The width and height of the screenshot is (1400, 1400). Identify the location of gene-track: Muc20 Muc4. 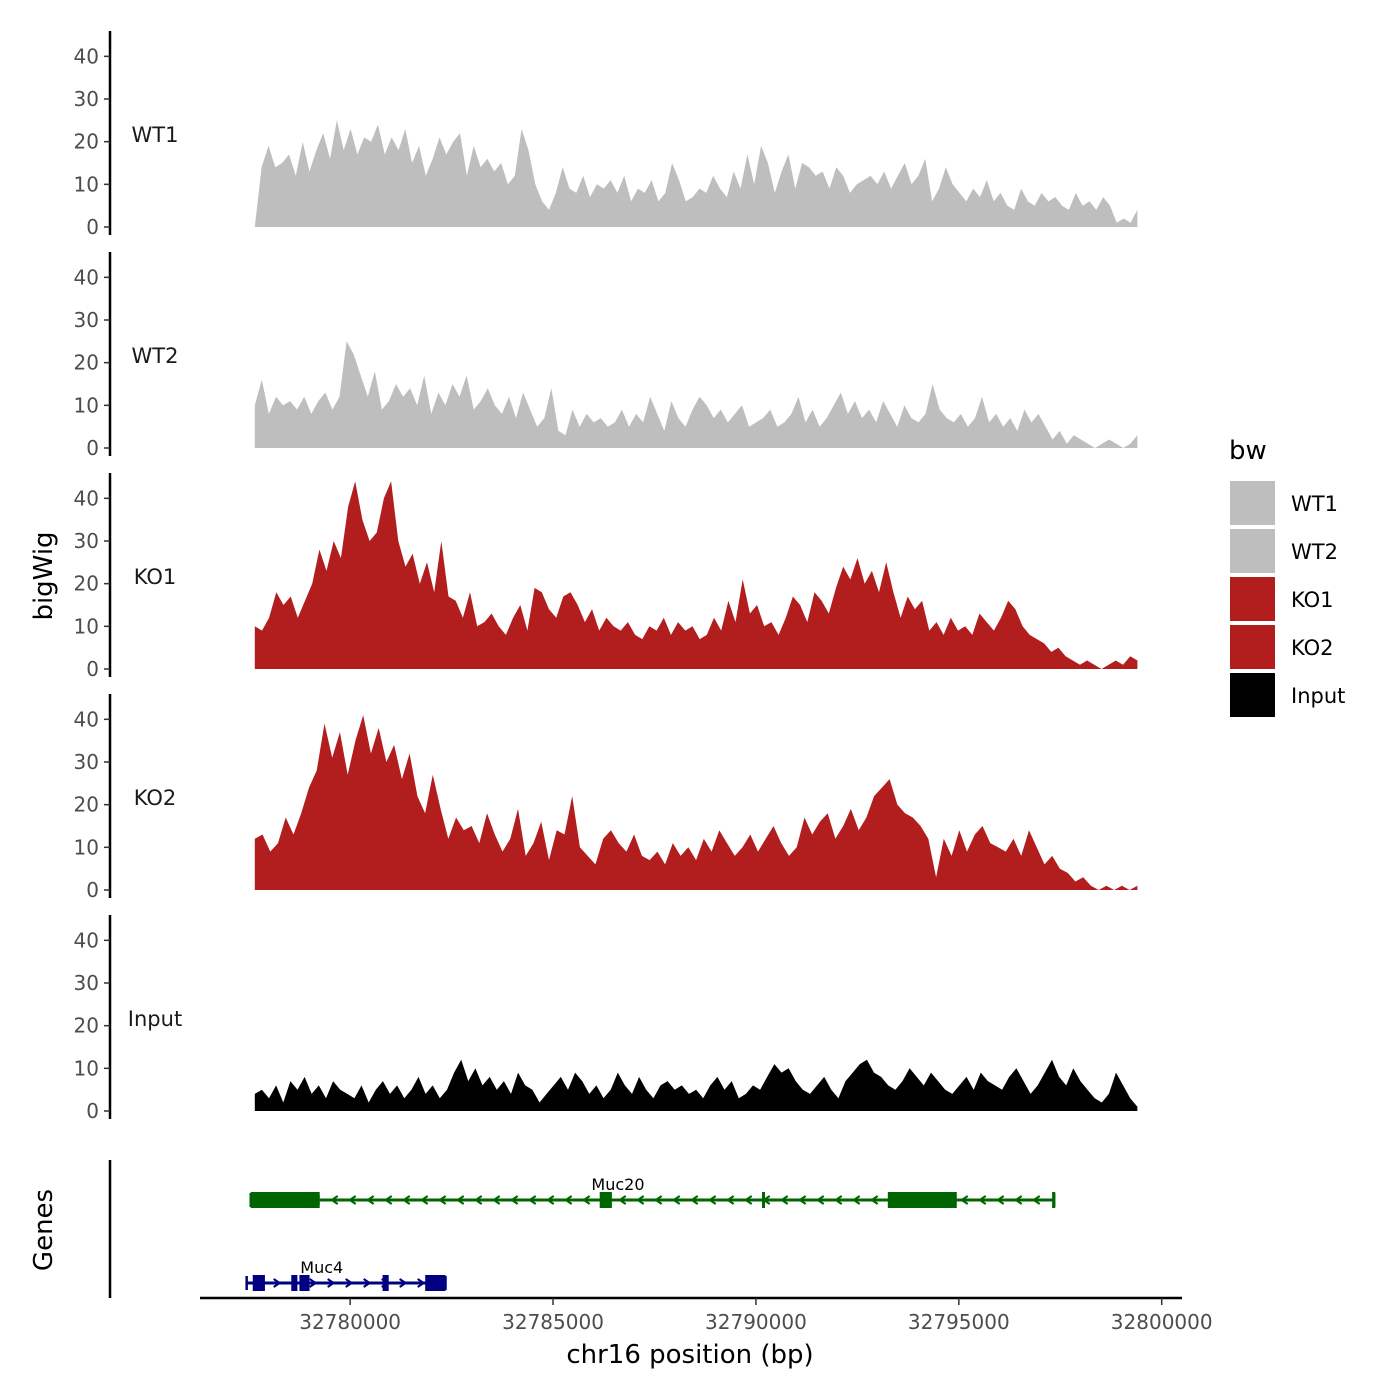
(582, 1229).